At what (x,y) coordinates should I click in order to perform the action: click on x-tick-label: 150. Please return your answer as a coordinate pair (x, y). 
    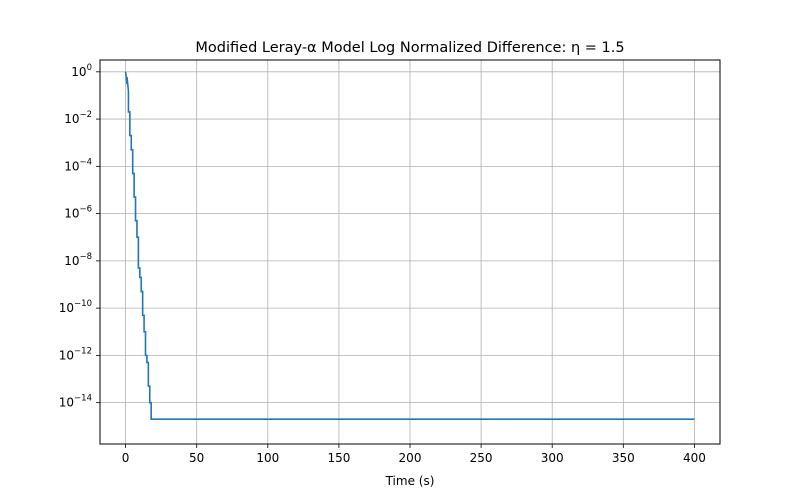
    Looking at the image, I should click on (338, 458).